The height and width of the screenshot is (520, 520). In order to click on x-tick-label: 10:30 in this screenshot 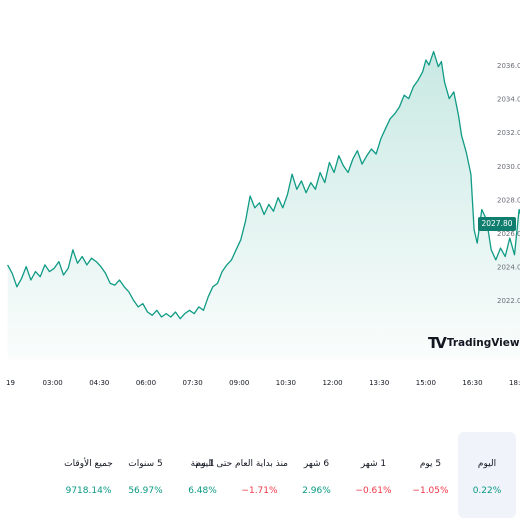, I will do `click(286, 383)`.